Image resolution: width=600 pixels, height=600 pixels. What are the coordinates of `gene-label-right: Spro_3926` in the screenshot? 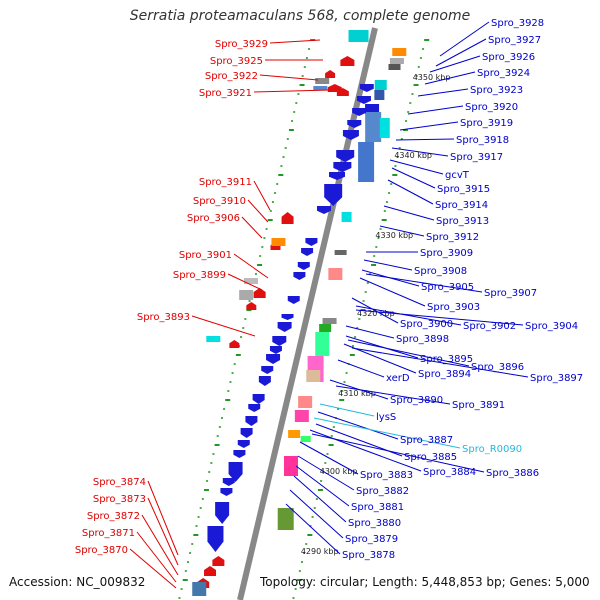 It's located at (508, 57).